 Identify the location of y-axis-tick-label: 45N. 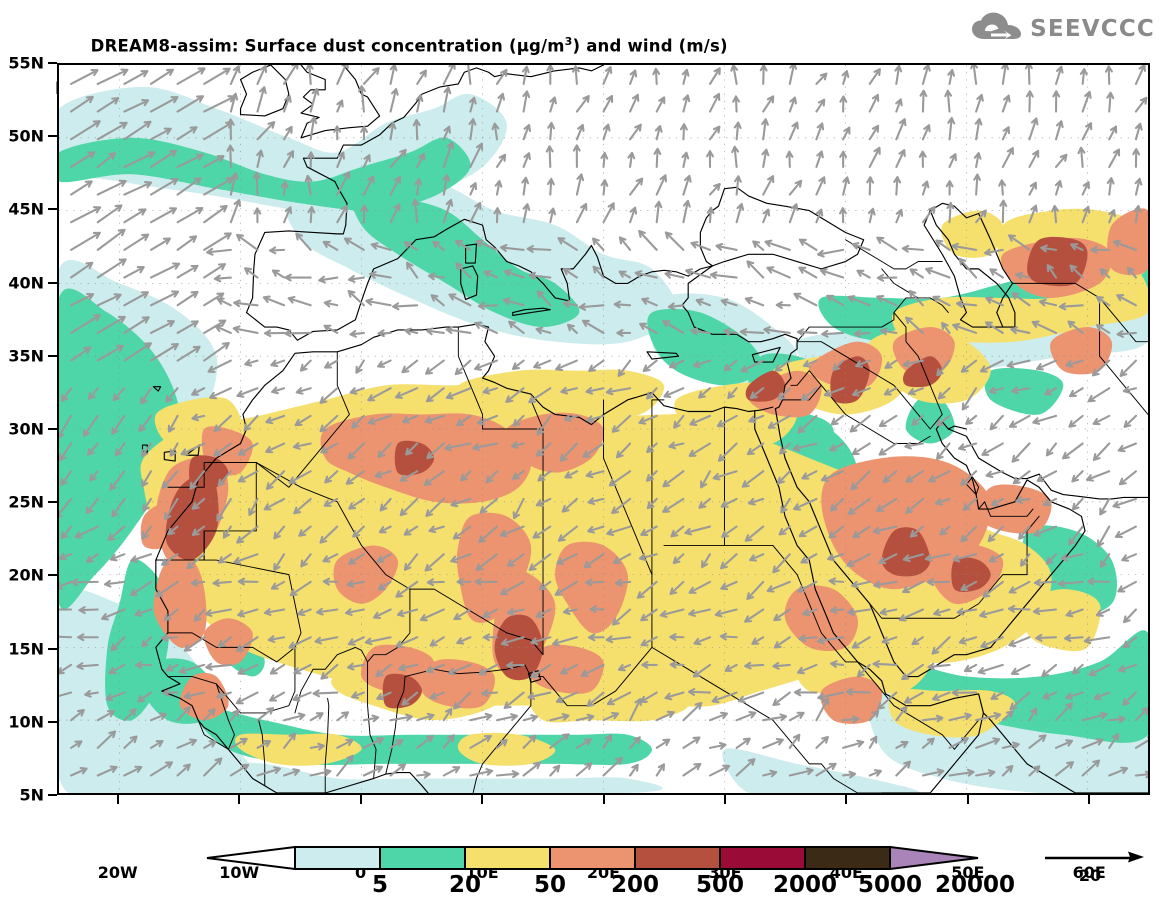
(26, 209).